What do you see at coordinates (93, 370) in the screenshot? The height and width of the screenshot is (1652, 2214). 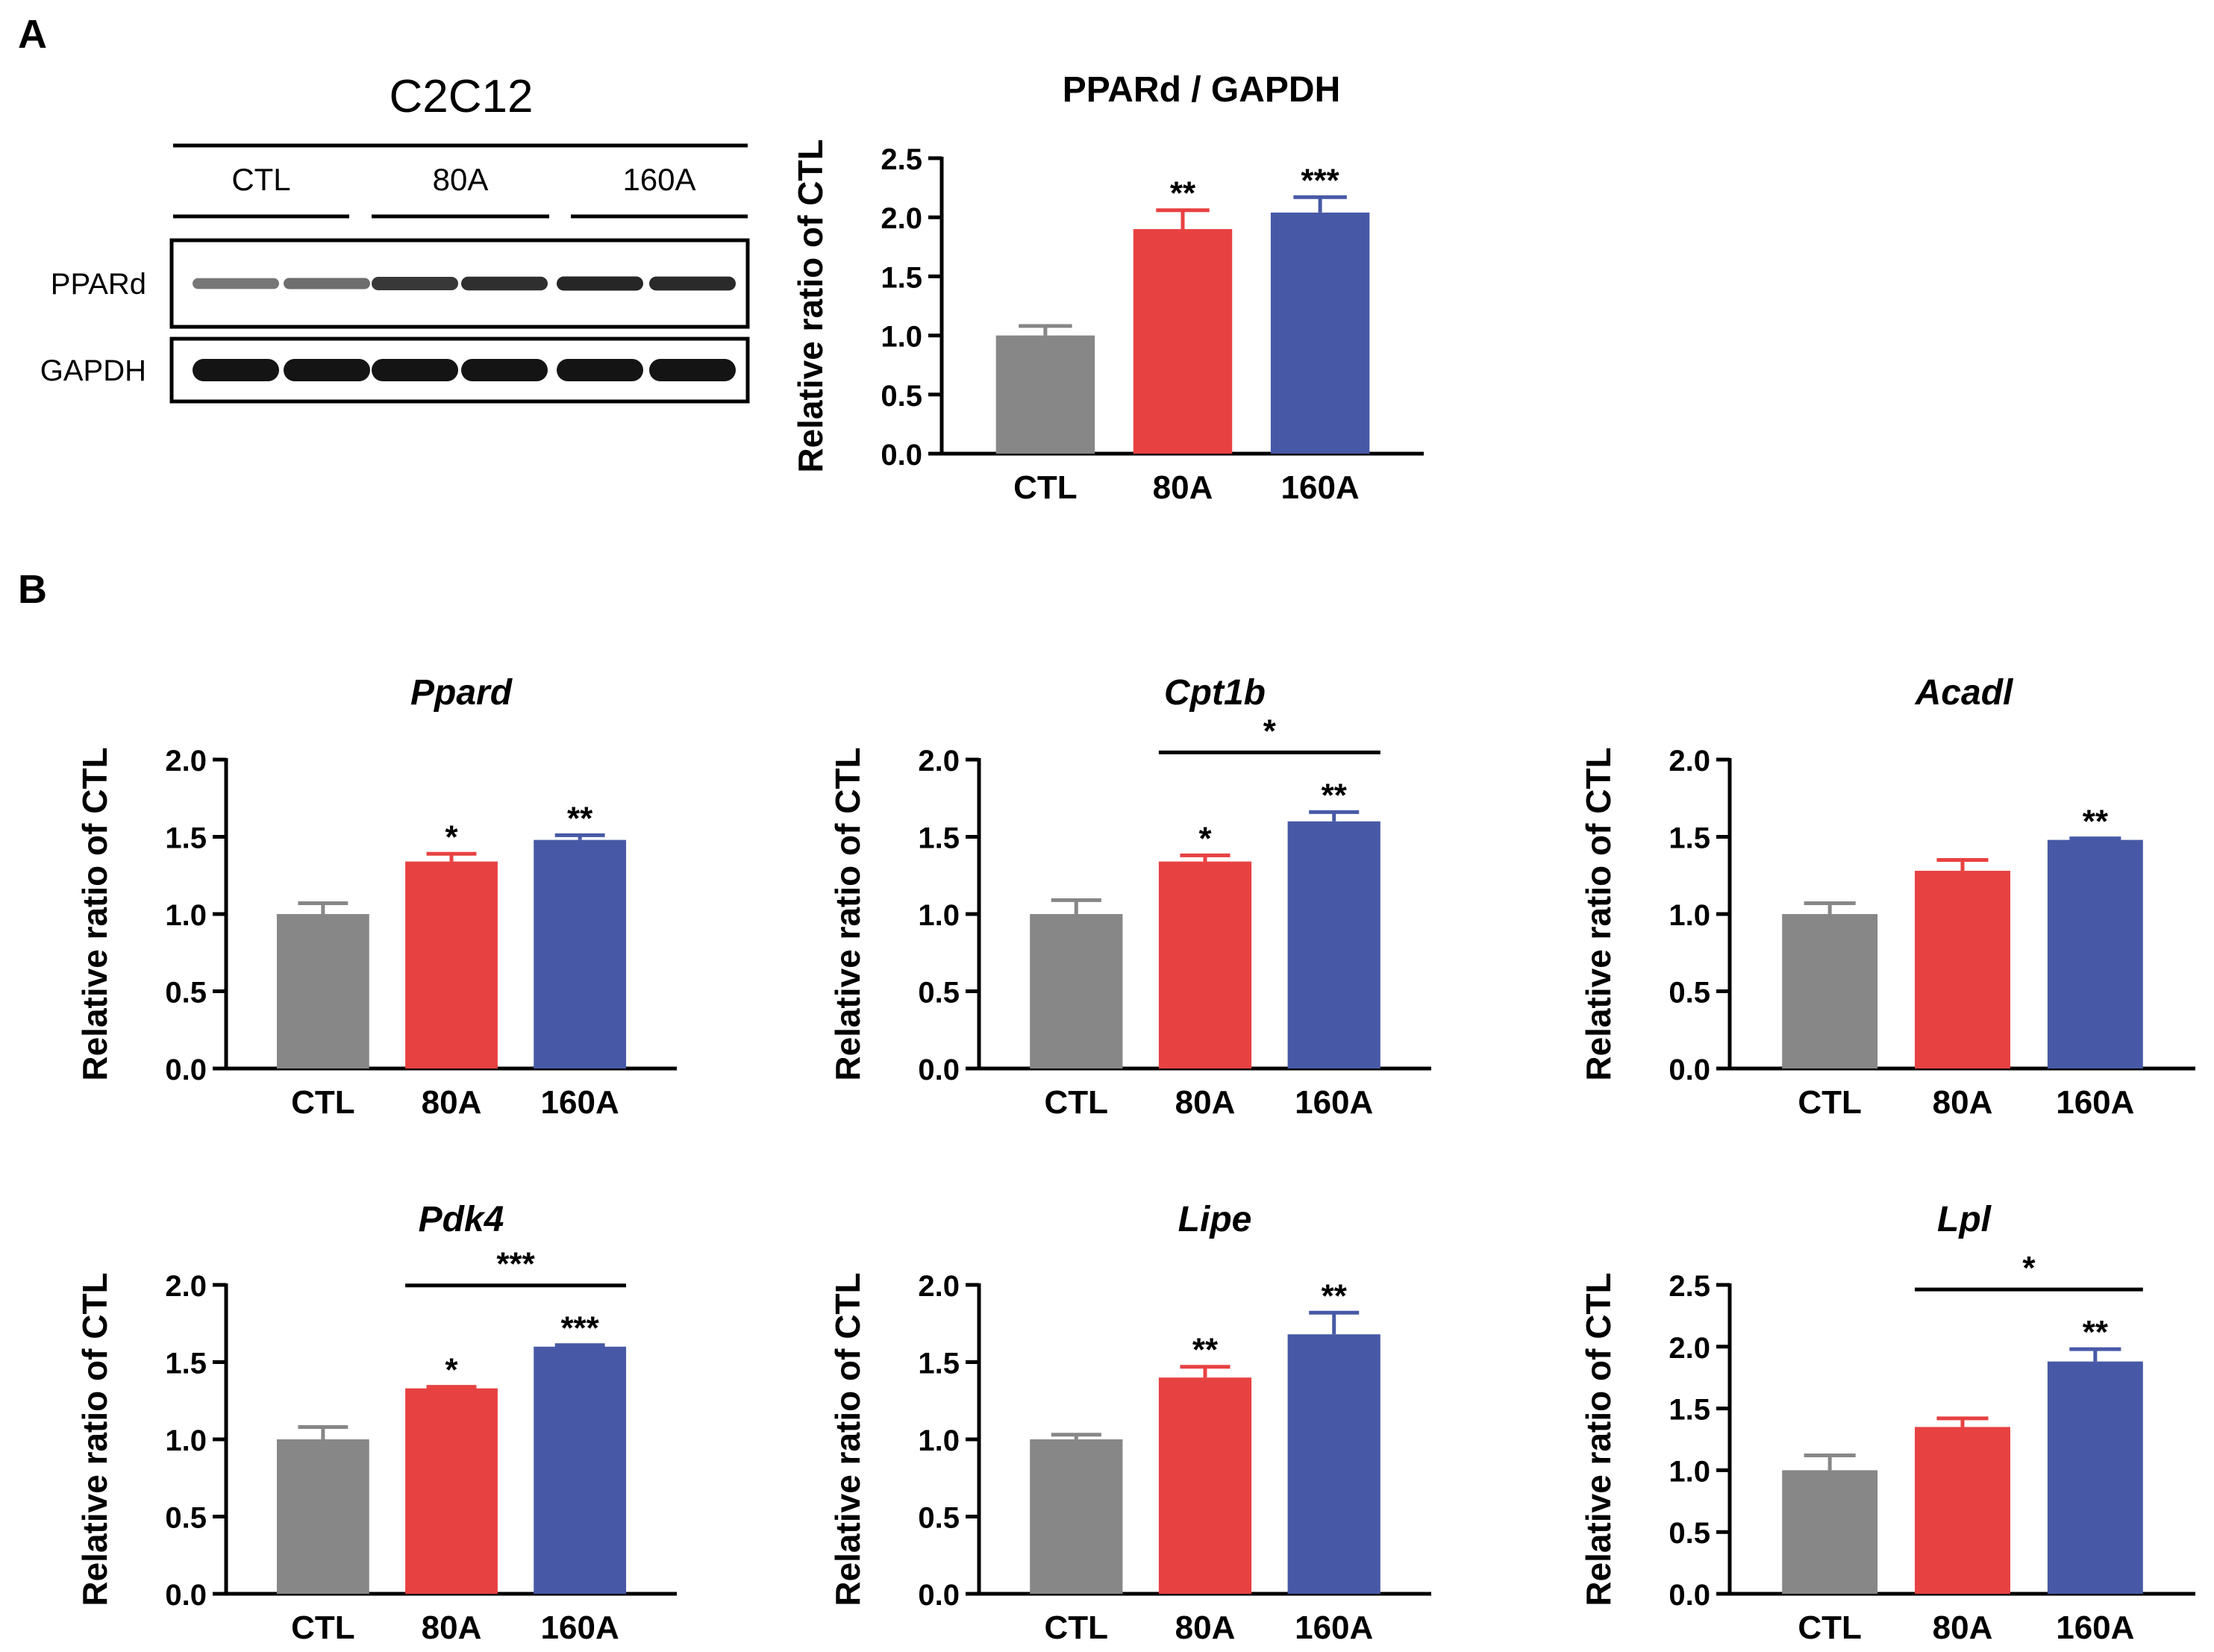 I see `blot-row-label: GAPDH` at bounding box center [93, 370].